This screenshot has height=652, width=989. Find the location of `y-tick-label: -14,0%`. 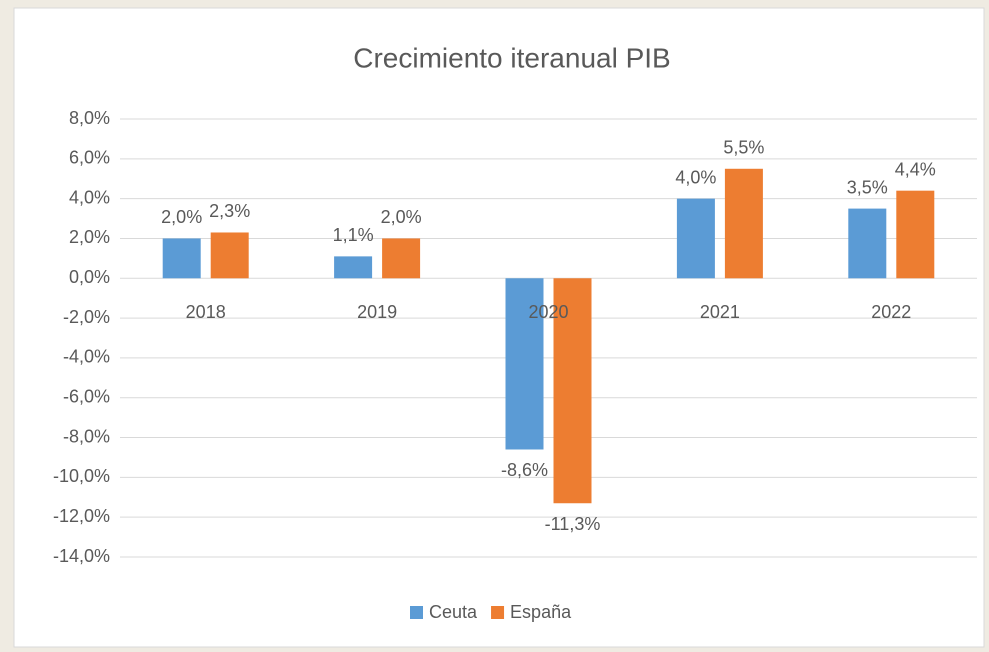

y-tick-label: -14,0% is located at coordinates (81, 556).